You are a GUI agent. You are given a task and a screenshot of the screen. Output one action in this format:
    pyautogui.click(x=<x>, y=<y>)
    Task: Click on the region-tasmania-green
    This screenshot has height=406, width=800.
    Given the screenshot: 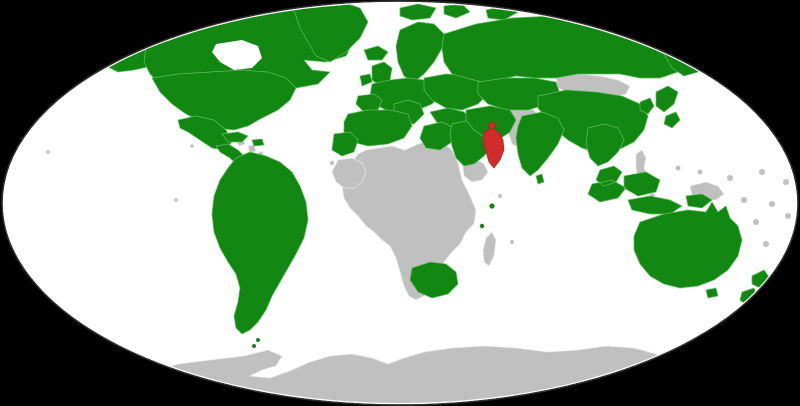 What is the action you would take?
    pyautogui.click(x=712, y=293)
    